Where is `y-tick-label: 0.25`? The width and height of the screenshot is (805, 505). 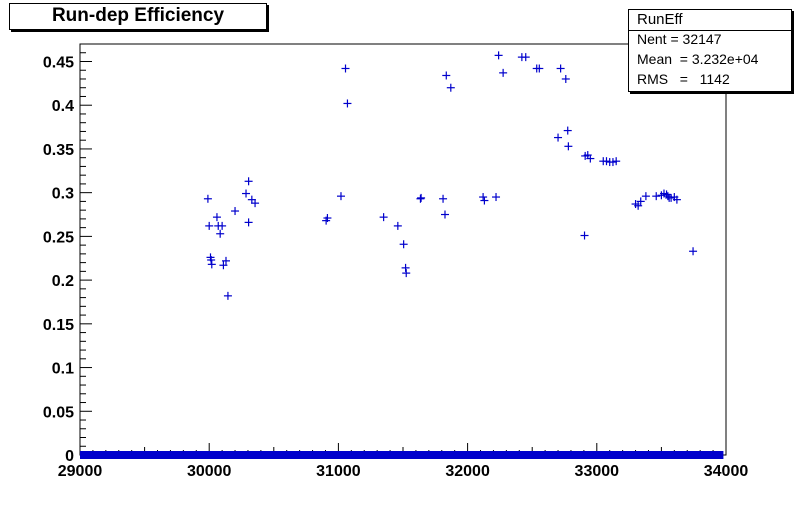 y-tick-label: 0.25 is located at coordinates (58, 237).